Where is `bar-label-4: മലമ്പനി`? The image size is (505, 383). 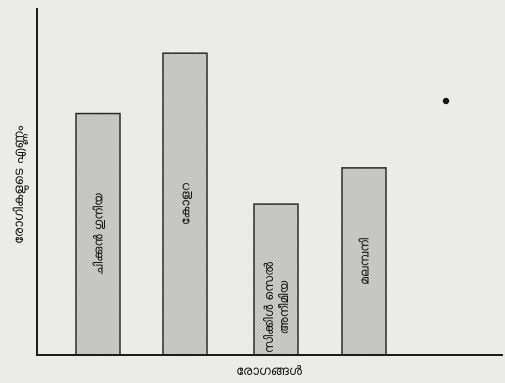
bar-label-4: മലമ്പനി is located at coordinates (364, 261).